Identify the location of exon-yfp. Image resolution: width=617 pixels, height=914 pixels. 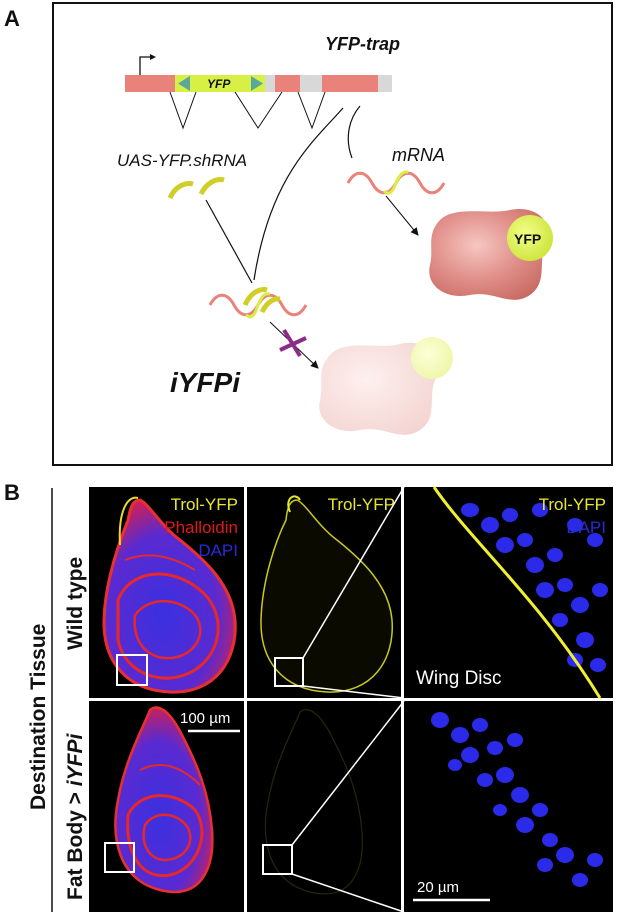
(220, 83).